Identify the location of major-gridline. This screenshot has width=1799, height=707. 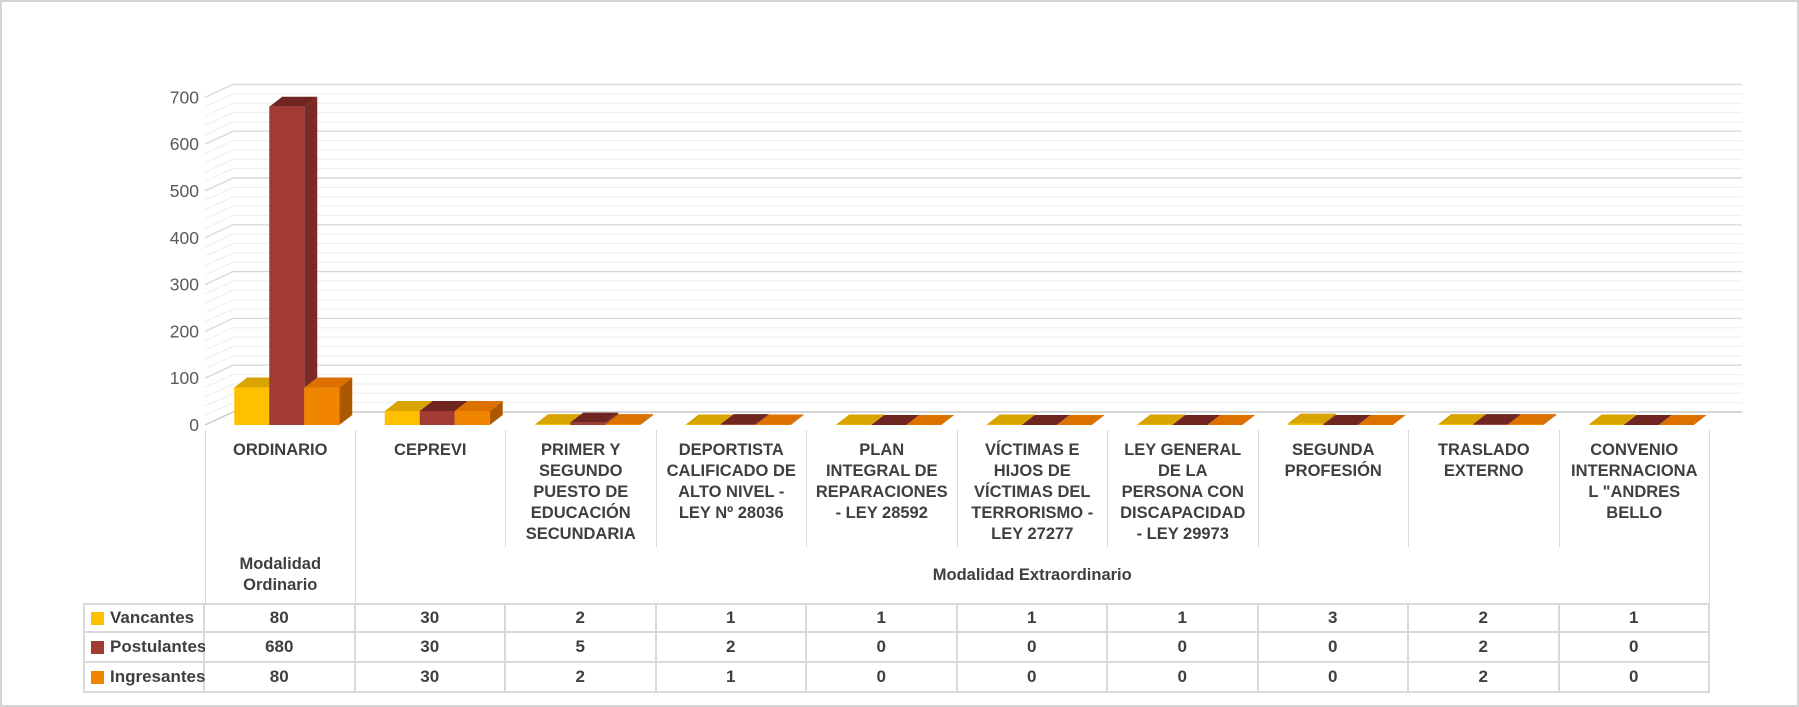
(973, 231).